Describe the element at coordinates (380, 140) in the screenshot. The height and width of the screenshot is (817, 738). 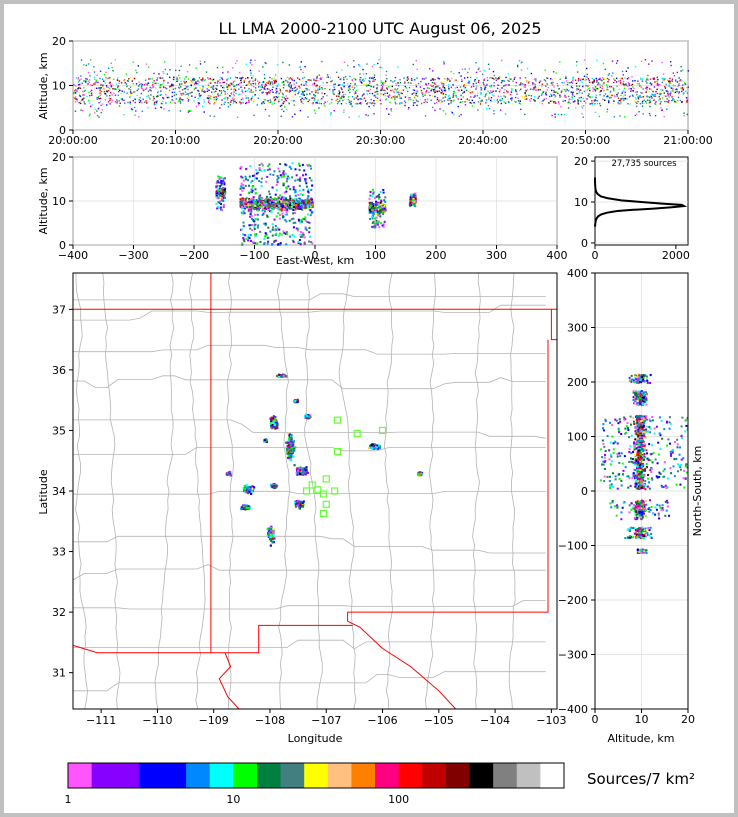
I see `x-tick-label: 20:30:00` at that location.